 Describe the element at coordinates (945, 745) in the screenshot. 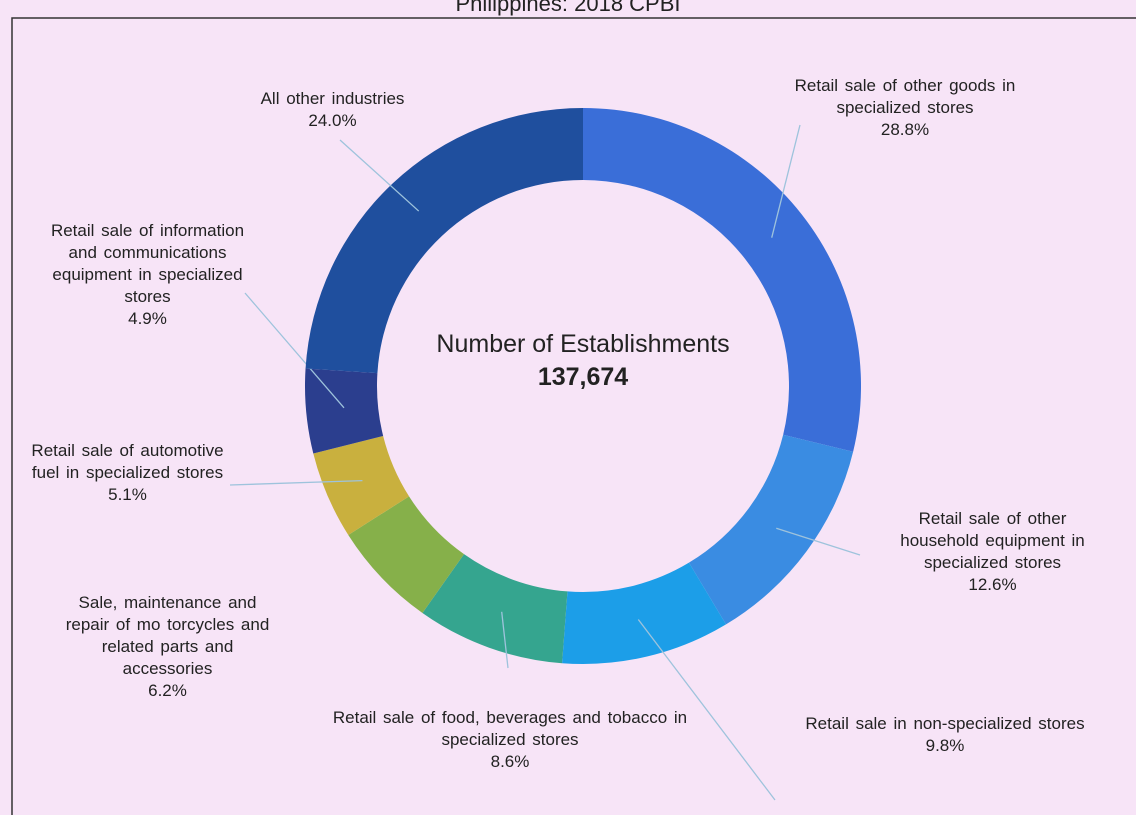

I see `value-label: 9.8%` at that location.